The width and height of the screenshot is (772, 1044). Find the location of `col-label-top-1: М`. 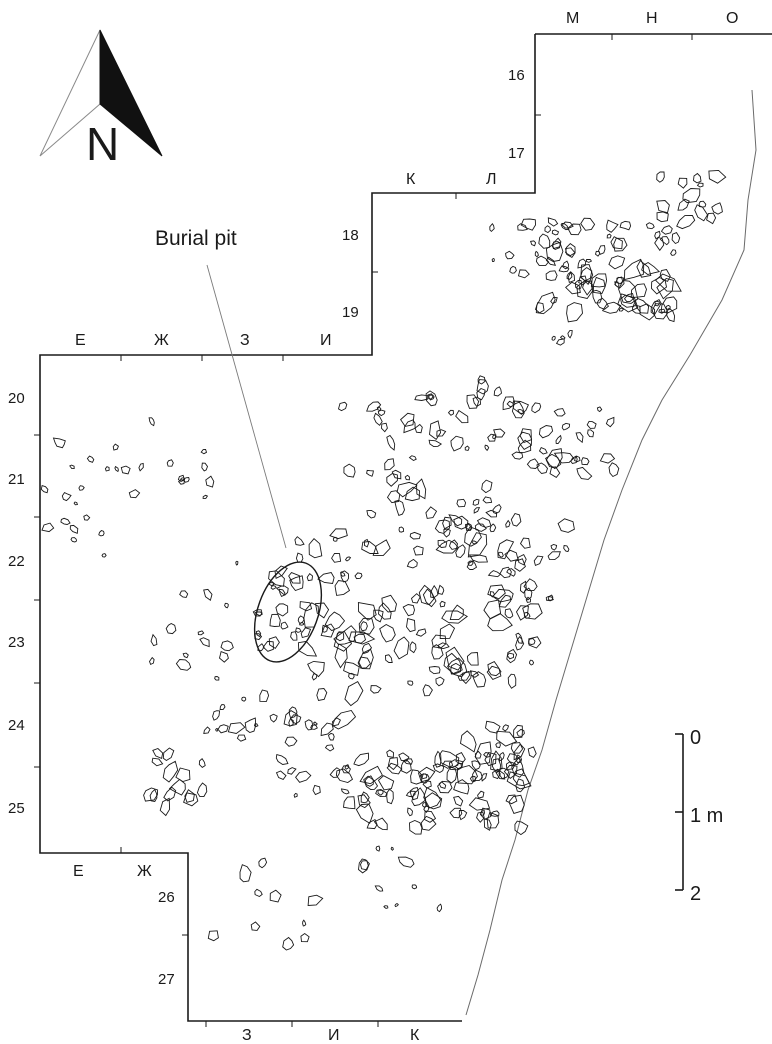

col-label-top-1: М is located at coordinates (572, 18).